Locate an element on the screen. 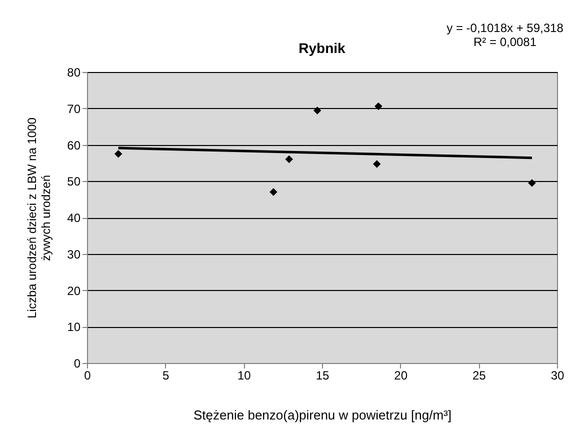 This screenshot has width=570, height=437. x-tick-label: 5 is located at coordinates (166, 375).